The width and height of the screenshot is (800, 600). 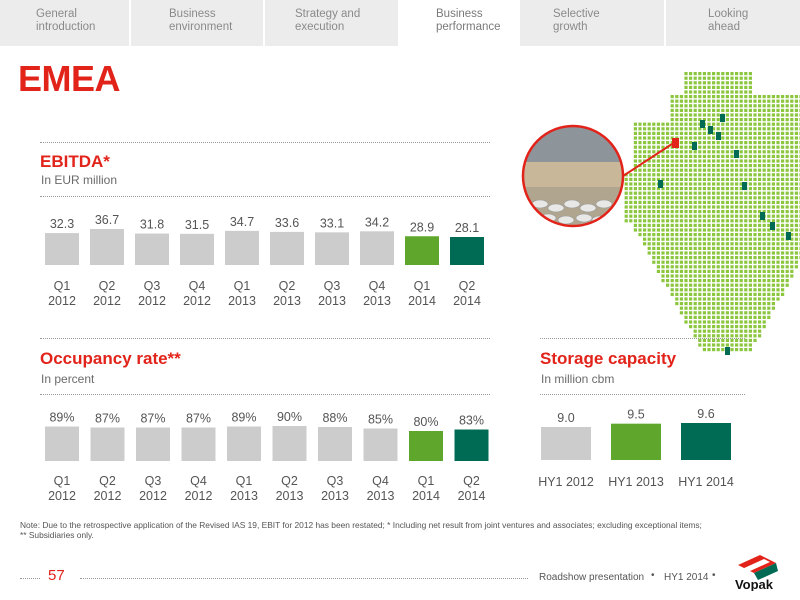 What do you see at coordinates (328, 20) in the screenshot?
I see `tab-label: Strategy and execution` at bounding box center [328, 20].